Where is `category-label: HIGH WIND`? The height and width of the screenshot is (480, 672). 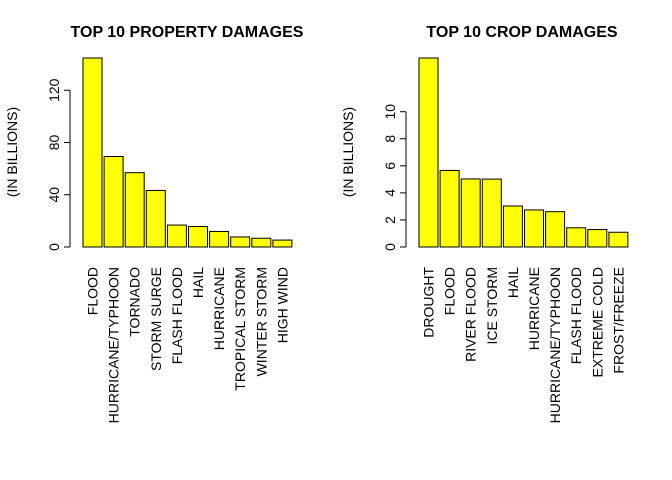 category-label: HIGH WIND is located at coordinates (282, 305).